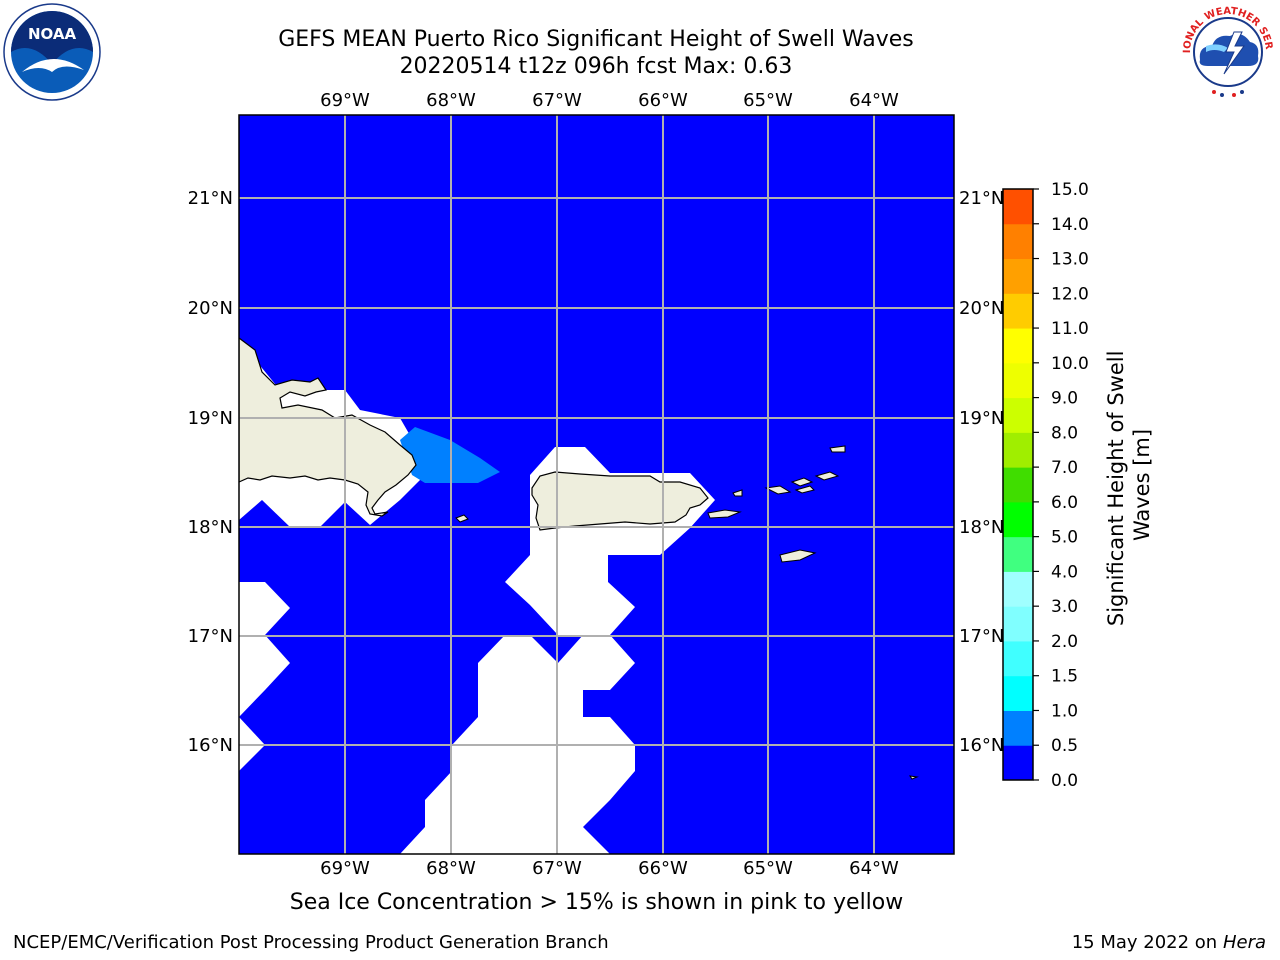 This screenshot has width=1280, height=960. I want to click on lon-labels-bottom: 69°W 68°W 67°W 66°W 65°W 64°W, so click(609, 868).